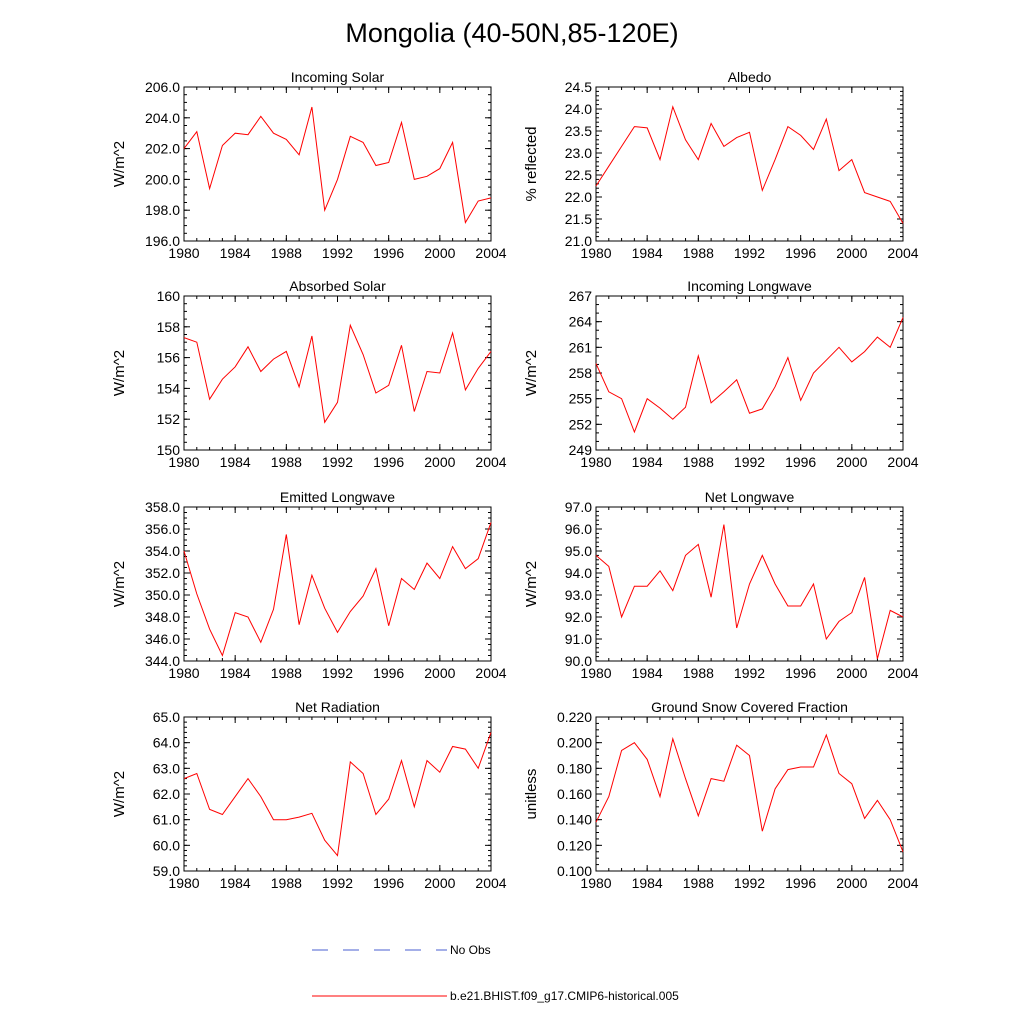 The width and height of the screenshot is (1024, 1024). Describe the element at coordinates (578, 573) in the screenshot. I see `y-tick-label: 94.0` at that location.